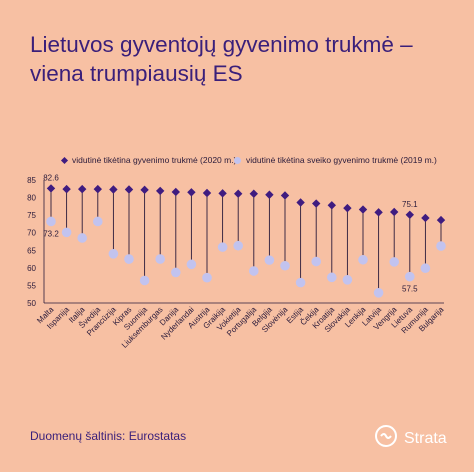 This screenshot has width=474, height=472. What do you see at coordinates (31, 250) in the screenshot?
I see `y-tick-label: 65` at bounding box center [31, 250].